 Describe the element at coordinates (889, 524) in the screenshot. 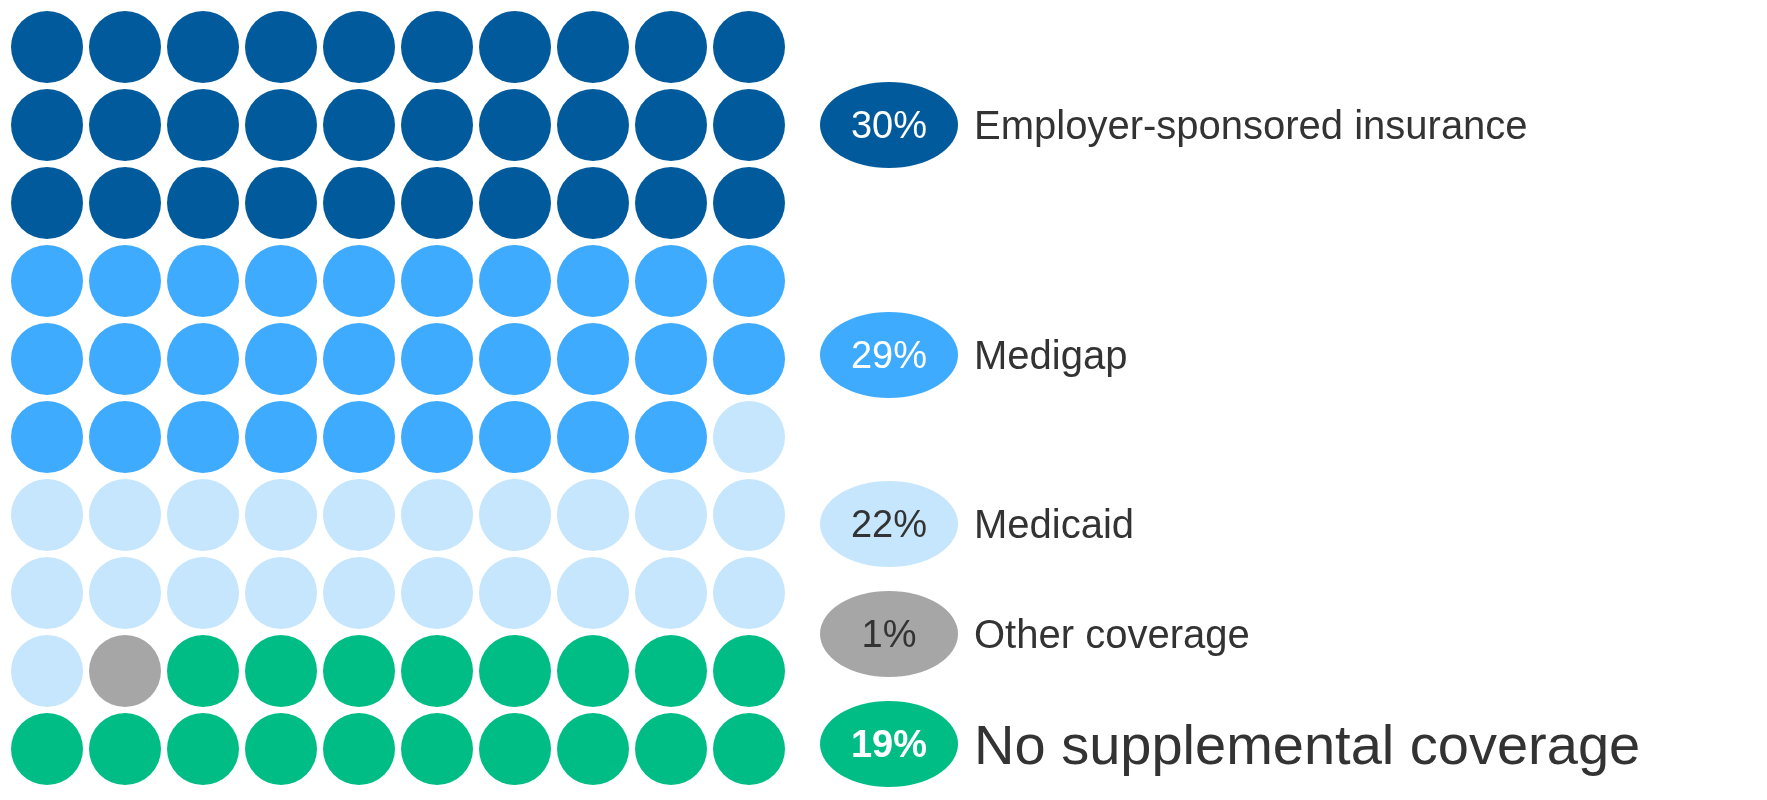

I see `data-label: 22%` at that location.